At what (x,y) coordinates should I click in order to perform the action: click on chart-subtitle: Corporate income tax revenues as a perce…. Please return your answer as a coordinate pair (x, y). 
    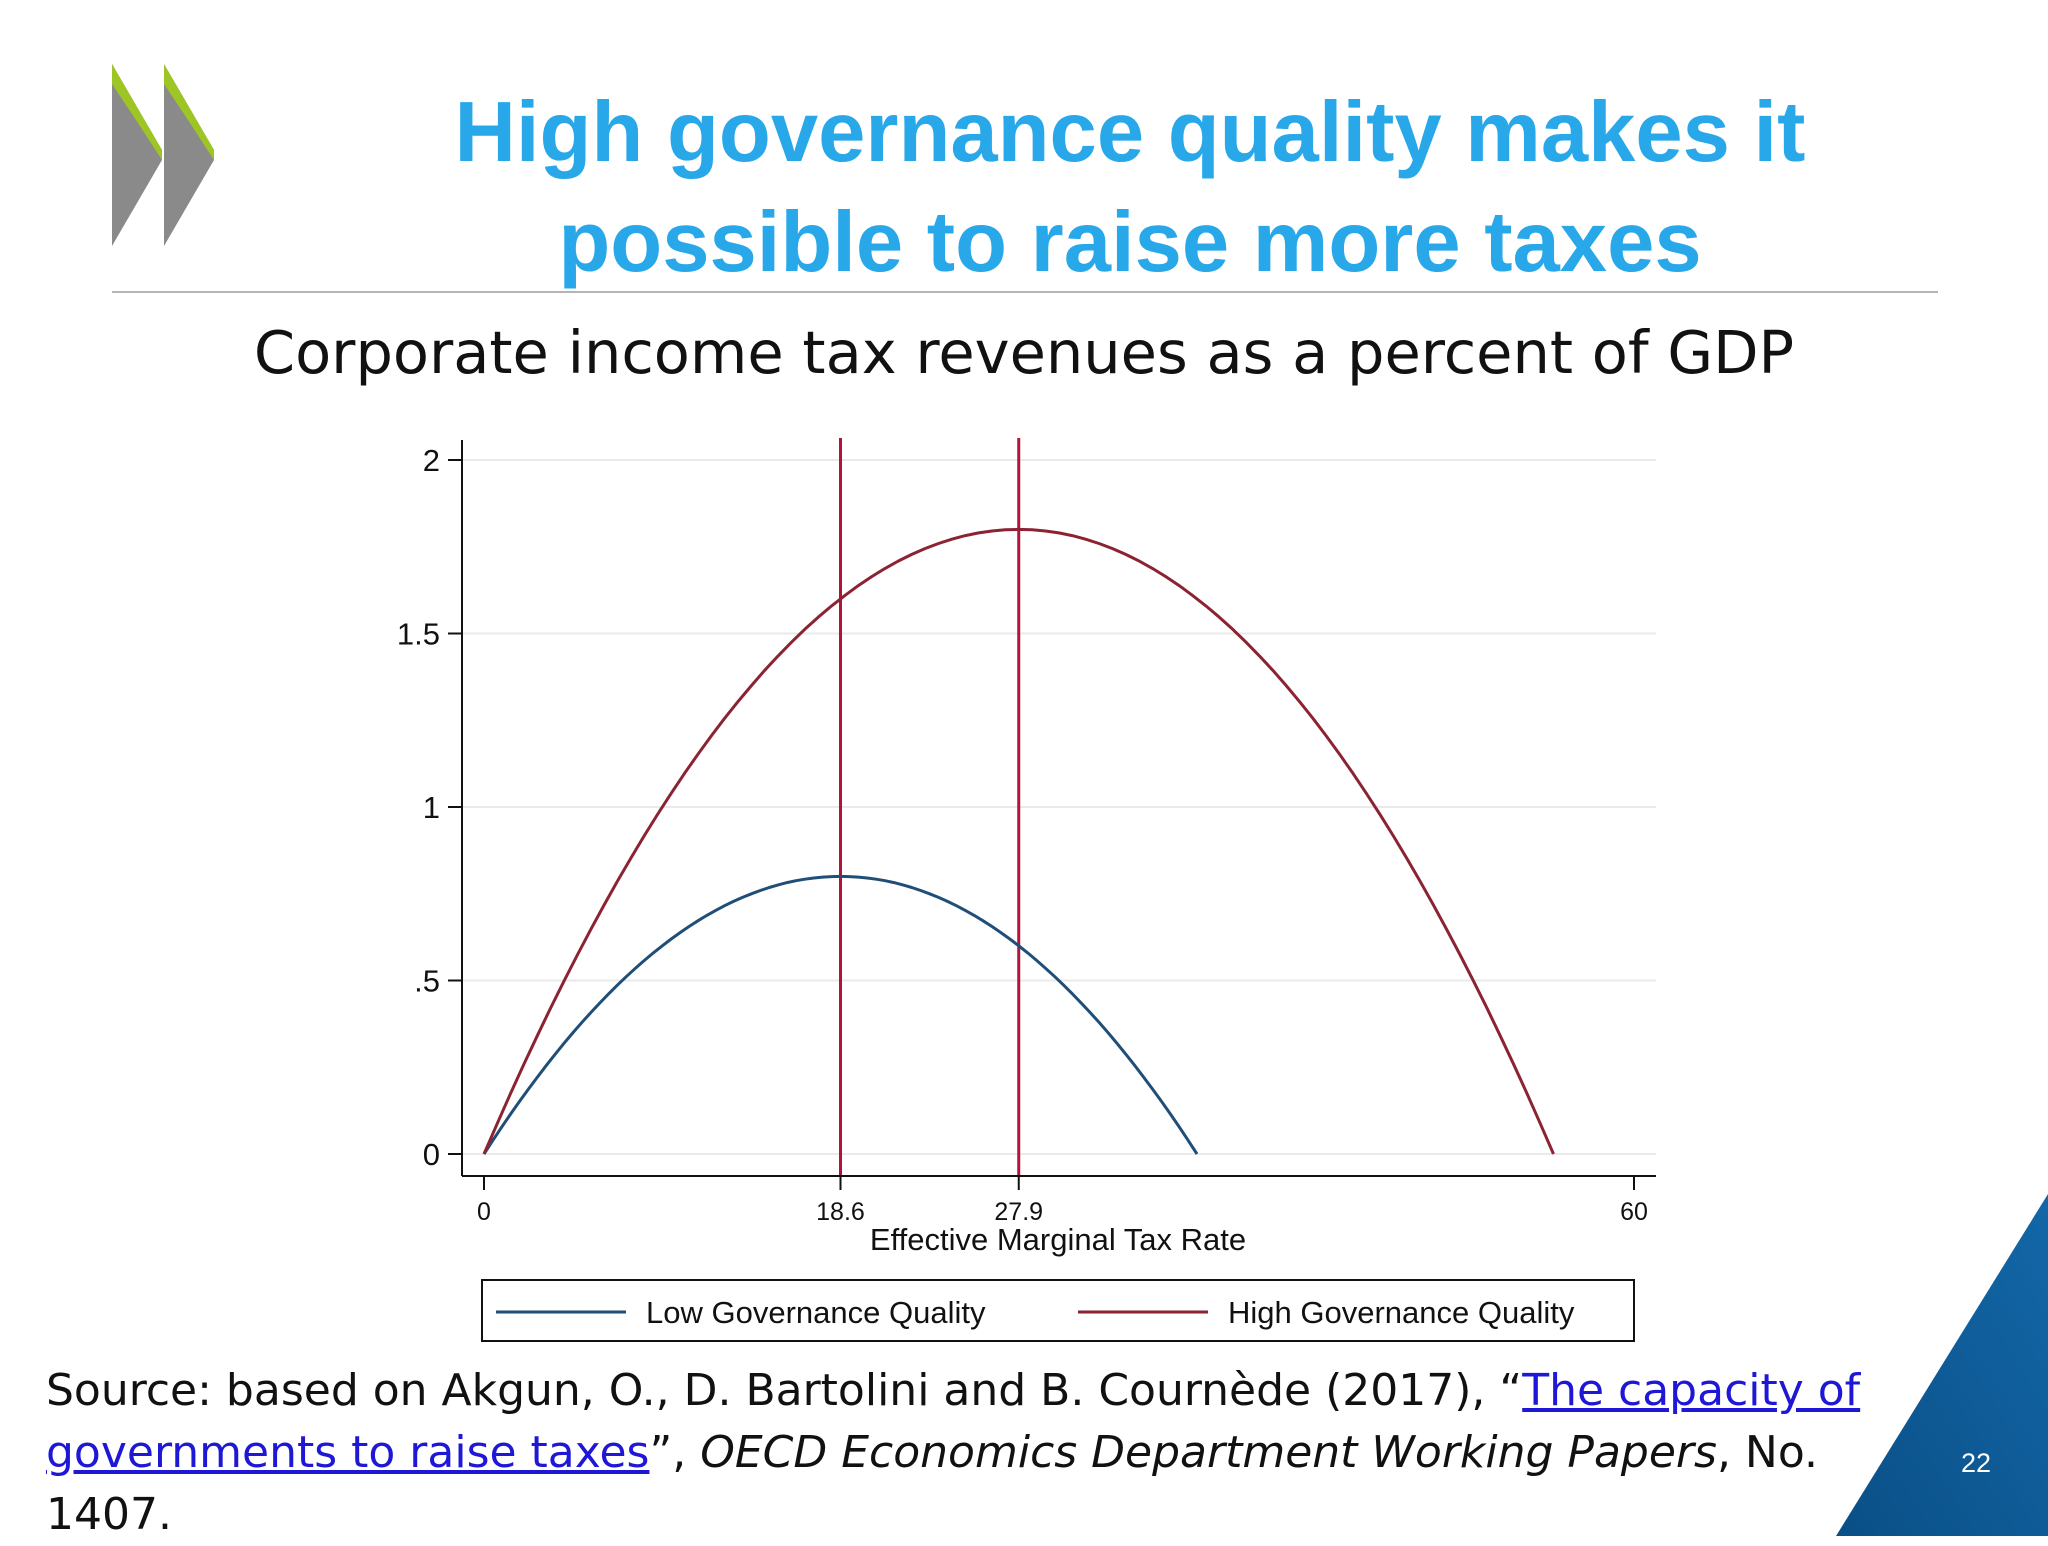
    Looking at the image, I should click on (1024, 352).